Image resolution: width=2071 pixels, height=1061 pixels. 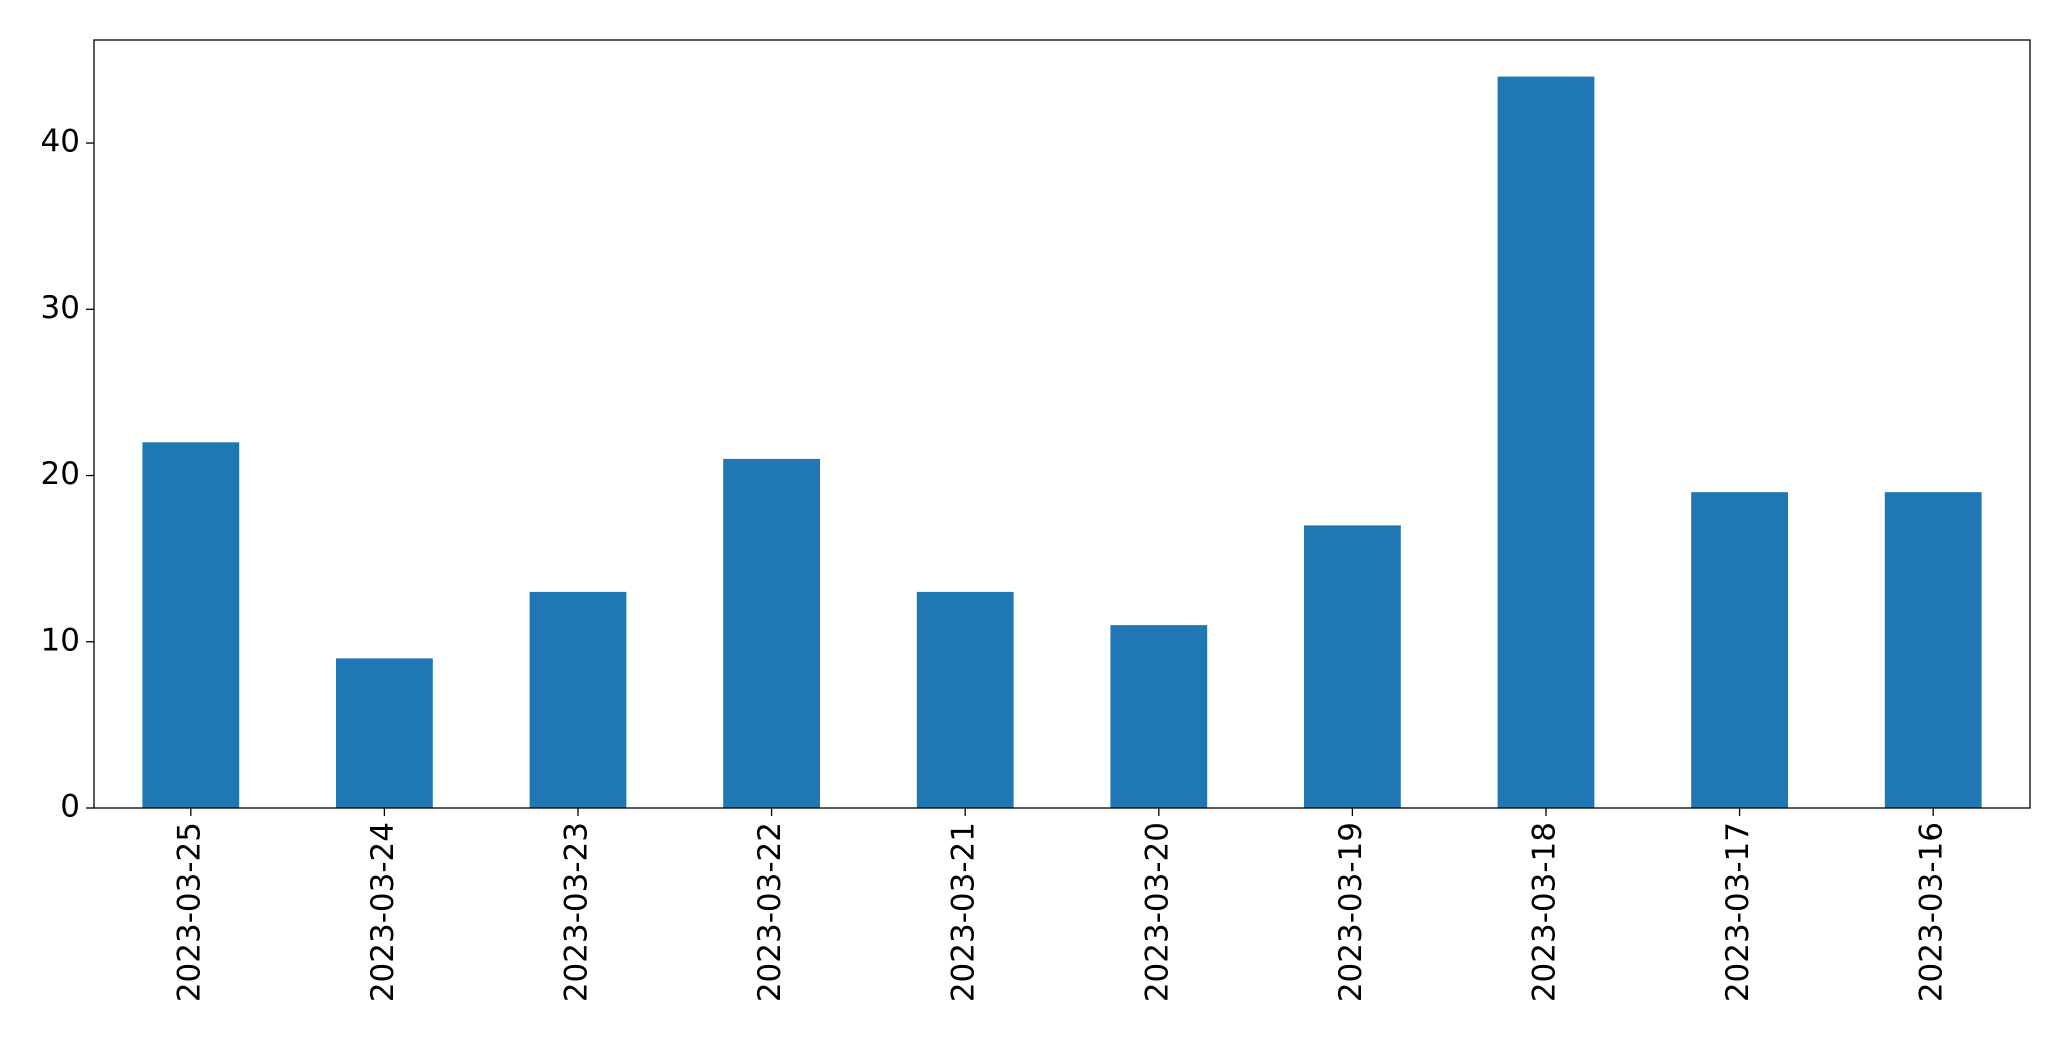 I want to click on x-tick-label: 2023-03-18, so click(x=1545, y=912).